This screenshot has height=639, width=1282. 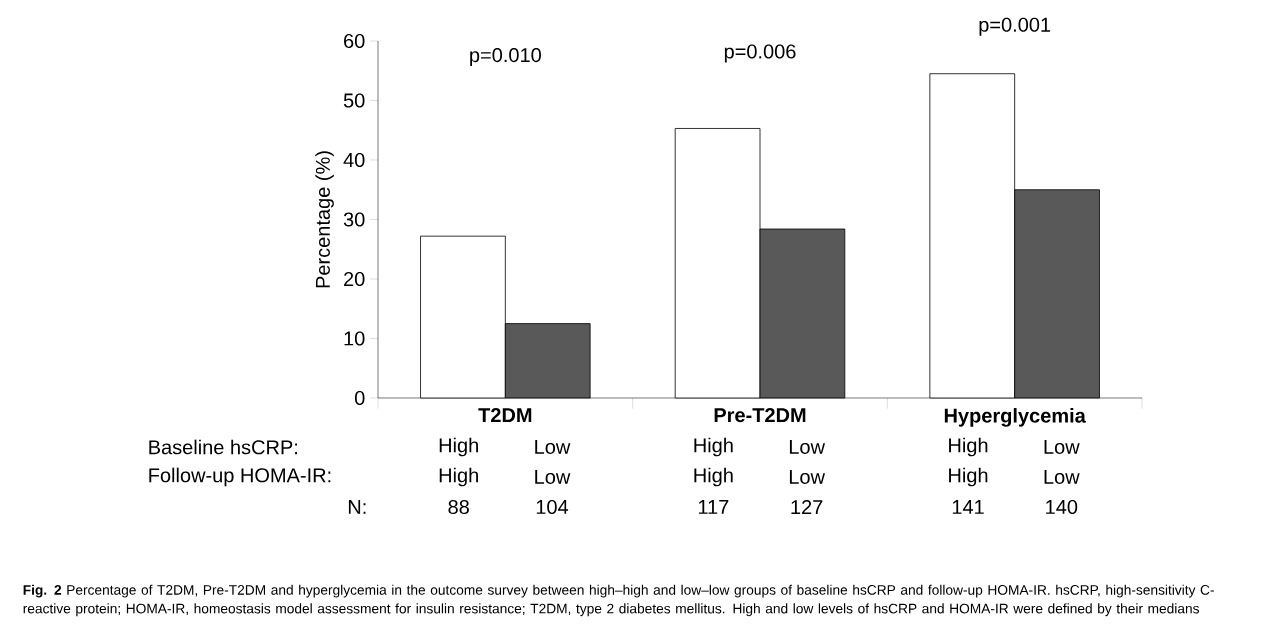 What do you see at coordinates (354, 219) in the screenshot?
I see `y-tick-label: 30` at bounding box center [354, 219].